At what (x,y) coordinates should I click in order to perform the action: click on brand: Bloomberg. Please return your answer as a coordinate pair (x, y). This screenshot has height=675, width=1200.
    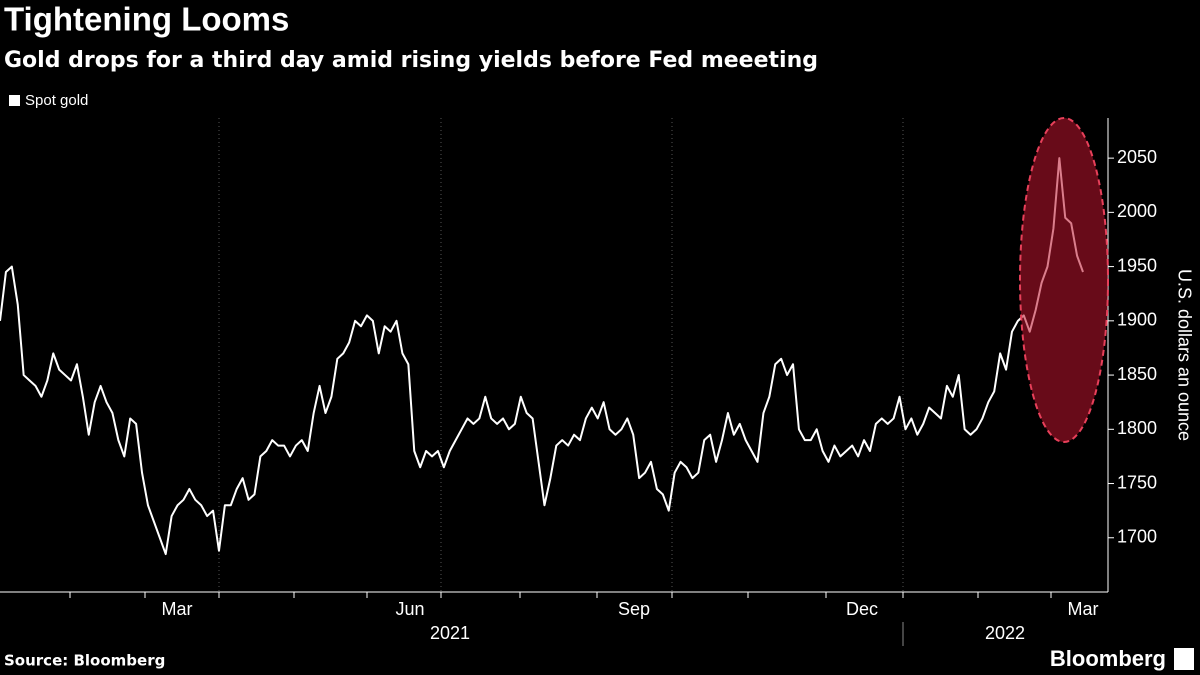
    Looking at the image, I should click on (1108, 658).